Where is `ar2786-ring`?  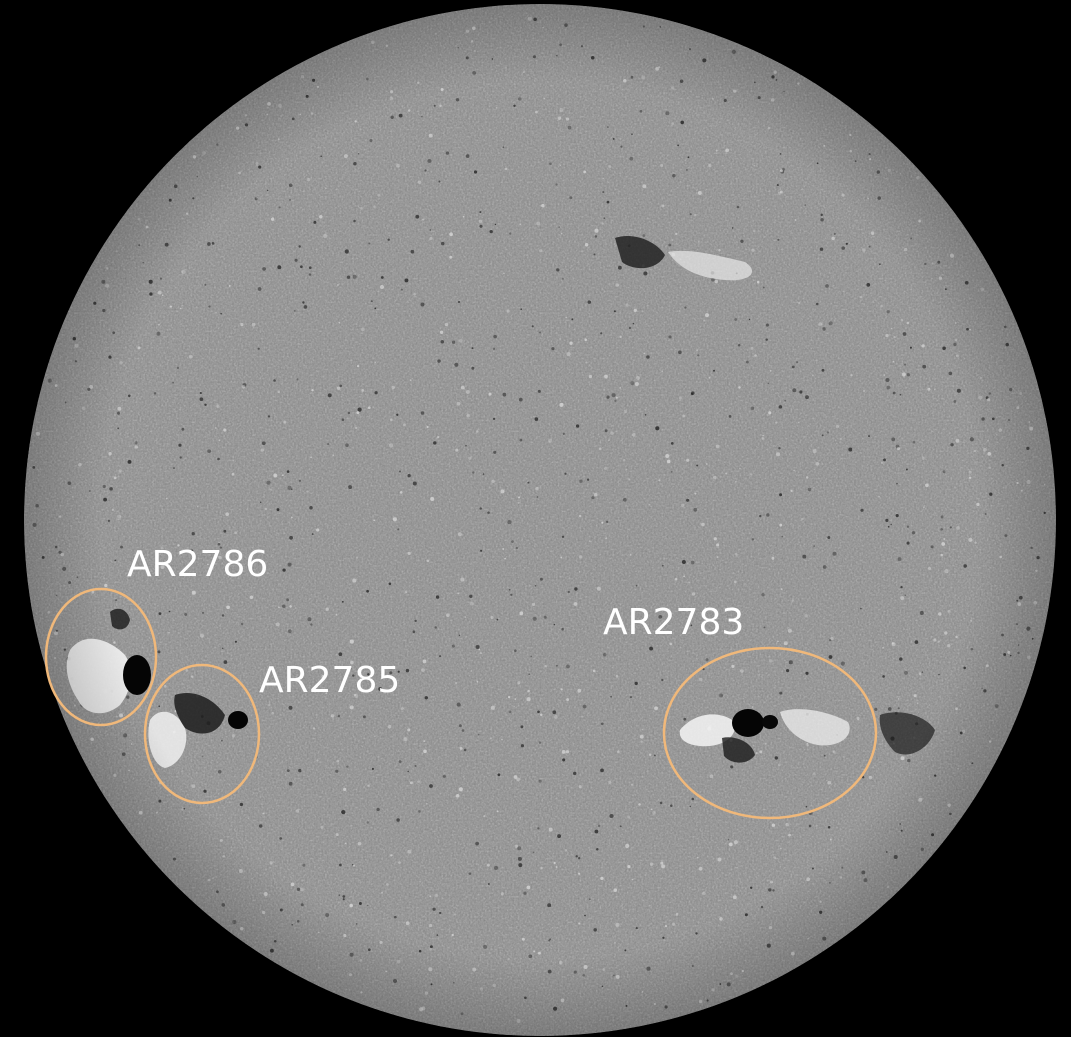
ar2786-ring is located at coordinates (101, 657).